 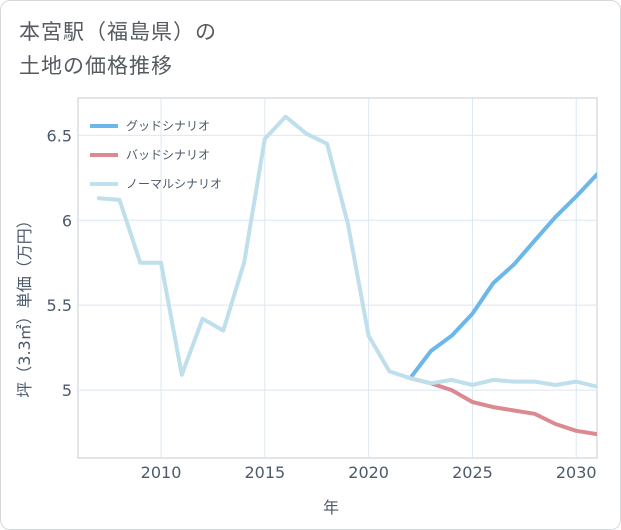 What do you see at coordinates (59, 135) in the screenshot?
I see `y-tick-label-3: 6.5` at bounding box center [59, 135].